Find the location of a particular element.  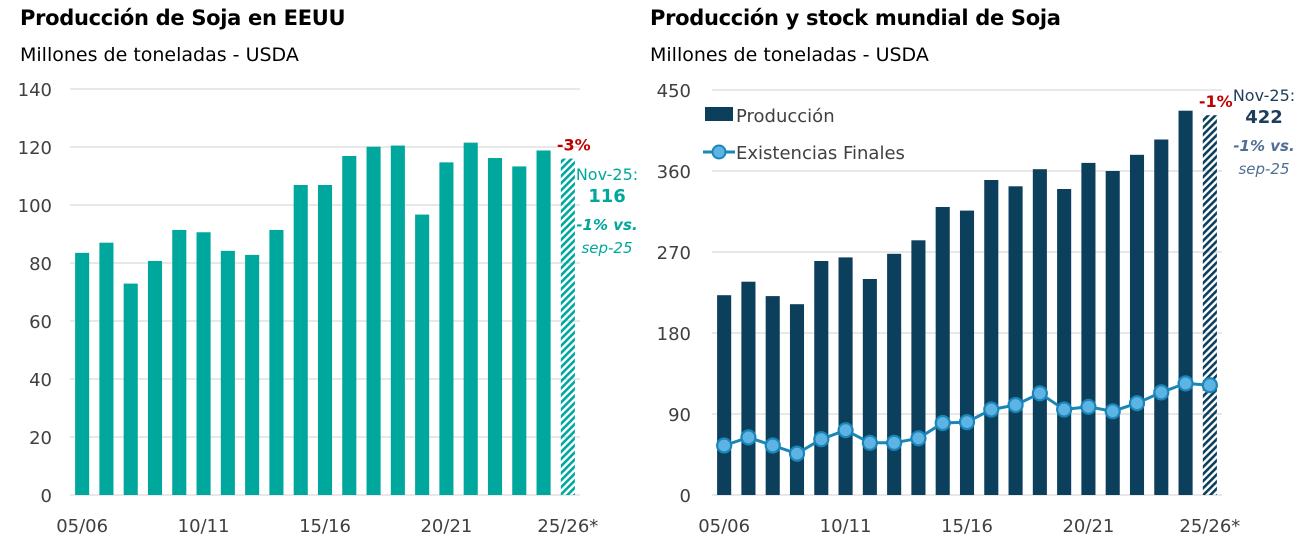

y-tick-label: 90 is located at coordinates (679, 415).